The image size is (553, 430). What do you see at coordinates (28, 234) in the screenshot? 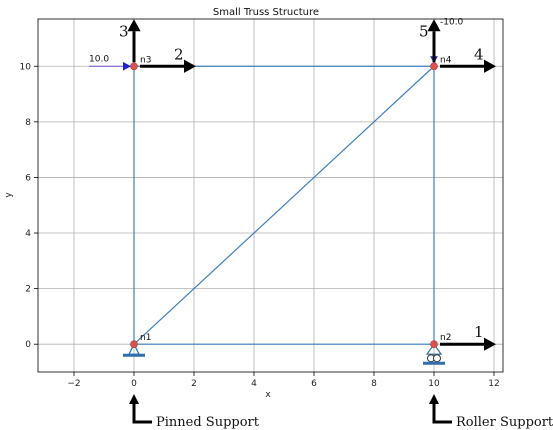
I see `y-tick-label: 4` at bounding box center [28, 234].